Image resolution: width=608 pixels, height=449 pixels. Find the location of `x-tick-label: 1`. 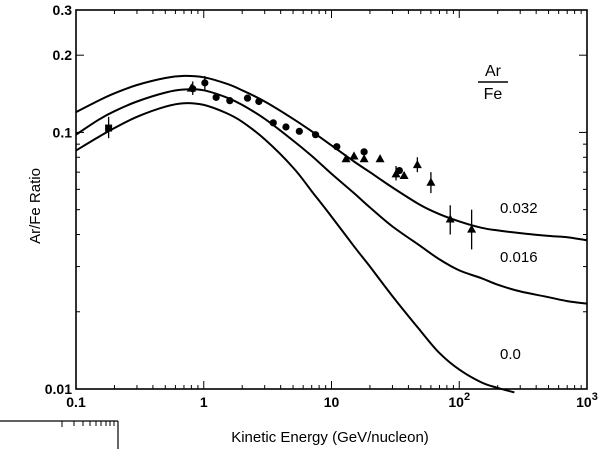

x-tick-label: 1 is located at coordinates (204, 402).